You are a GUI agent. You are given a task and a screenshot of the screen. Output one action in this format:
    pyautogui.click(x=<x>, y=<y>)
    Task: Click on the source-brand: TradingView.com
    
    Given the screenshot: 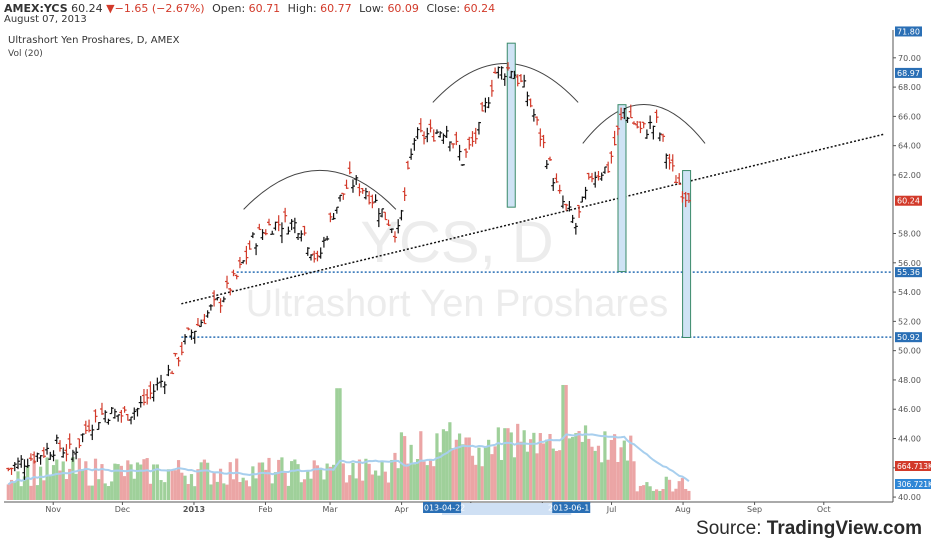 What is the action you would take?
    pyautogui.click(x=844, y=528)
    